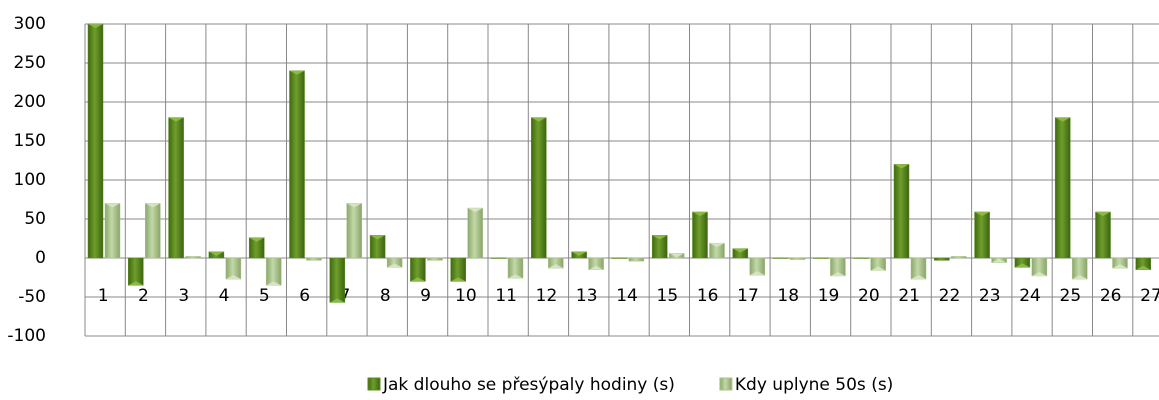 This screenshot has height=400, width=1159. What do you see at coordinates (30, 102) in the screenshot?
I see `y-tick-label: 200` at bounding box center [30, 102].